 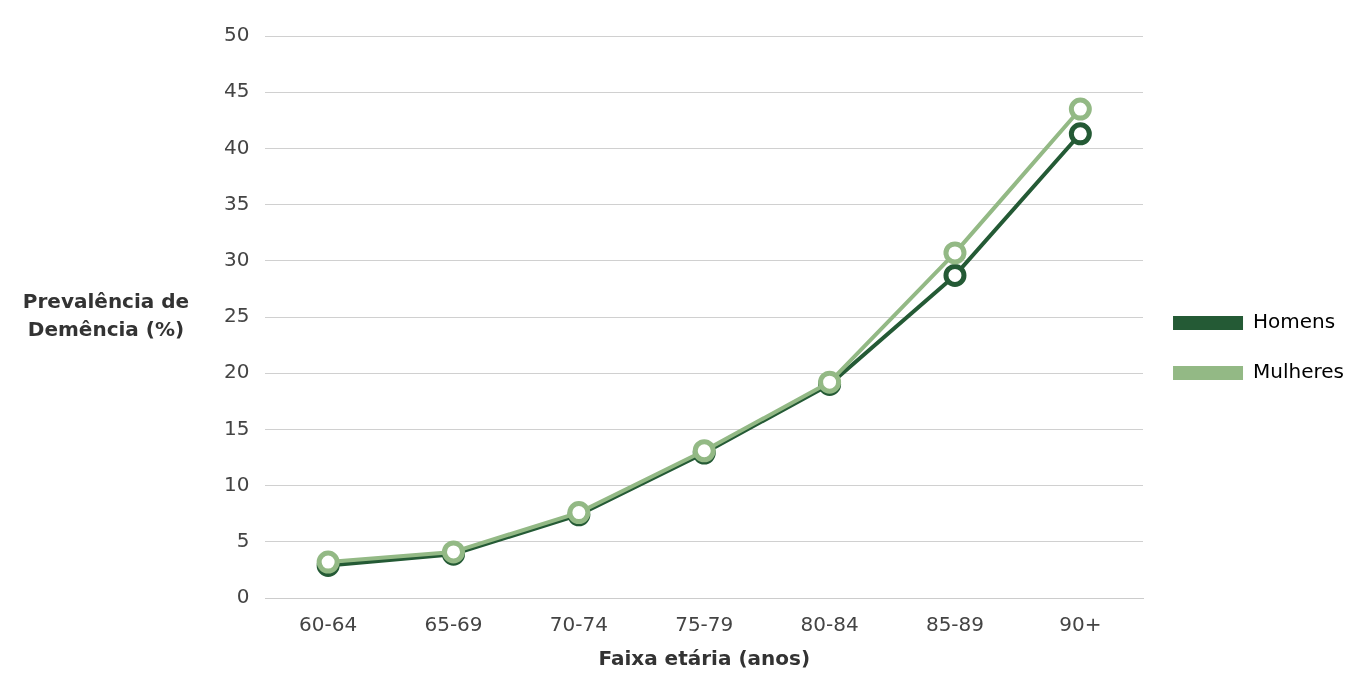 I want to click on y-tick-label: 10, so click(x=237, y=483).